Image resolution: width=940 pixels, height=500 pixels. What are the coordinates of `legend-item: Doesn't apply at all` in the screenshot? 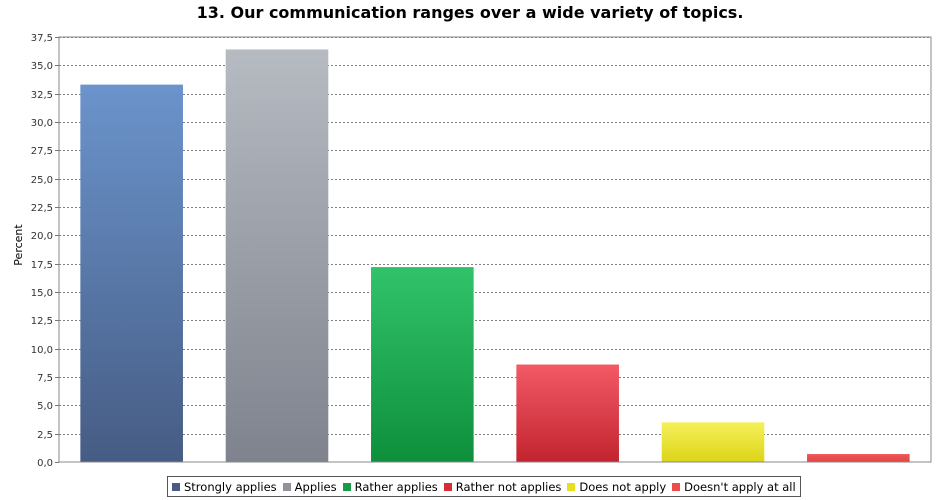 It's located at (734, 487).